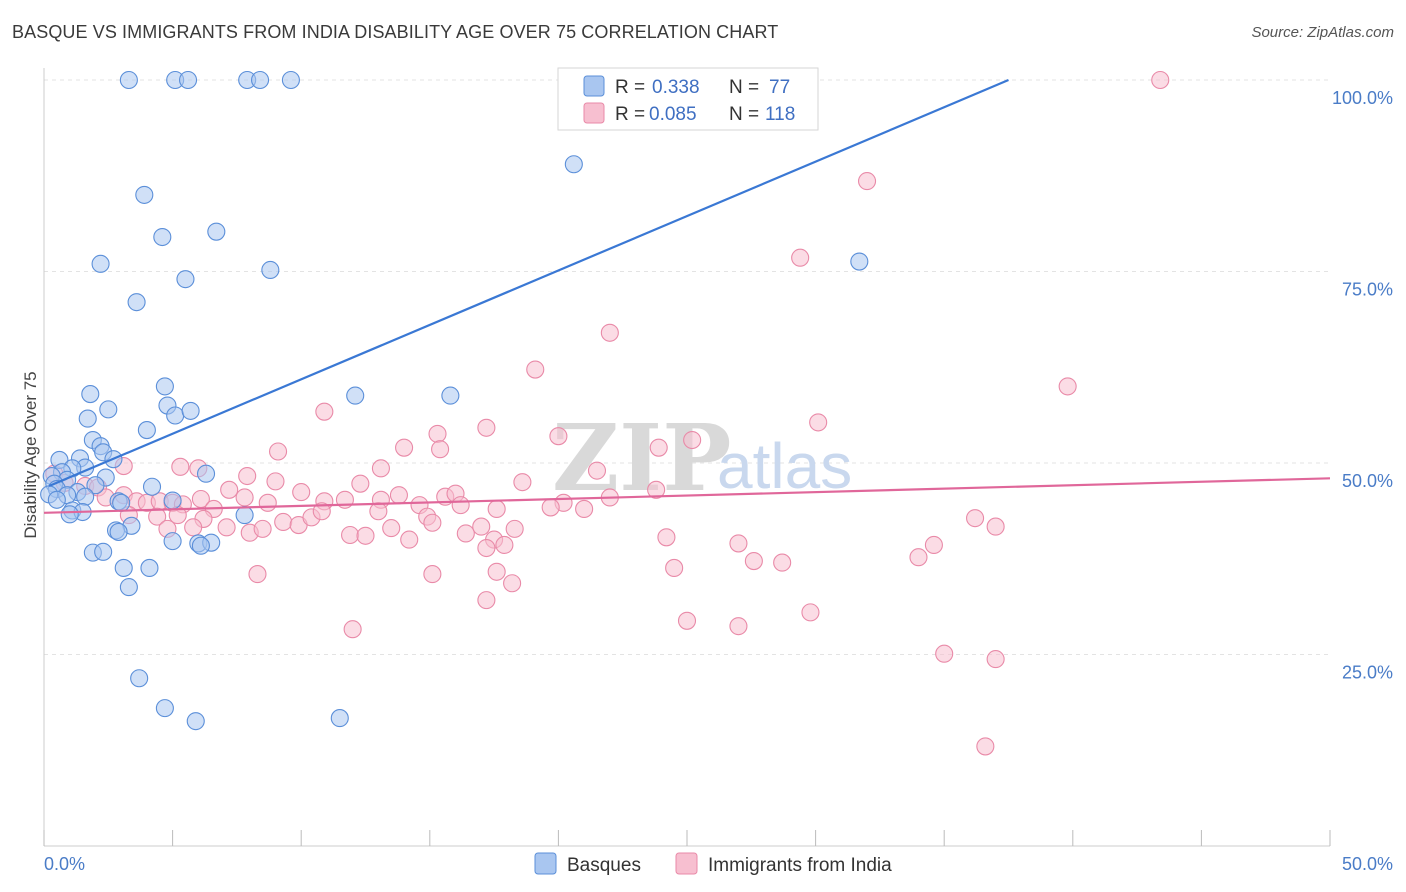  What do you see at coordinates (676, 87) in the screenshot?
I see `legend-r-basques: 0.338` at bounding box center [676, 87].